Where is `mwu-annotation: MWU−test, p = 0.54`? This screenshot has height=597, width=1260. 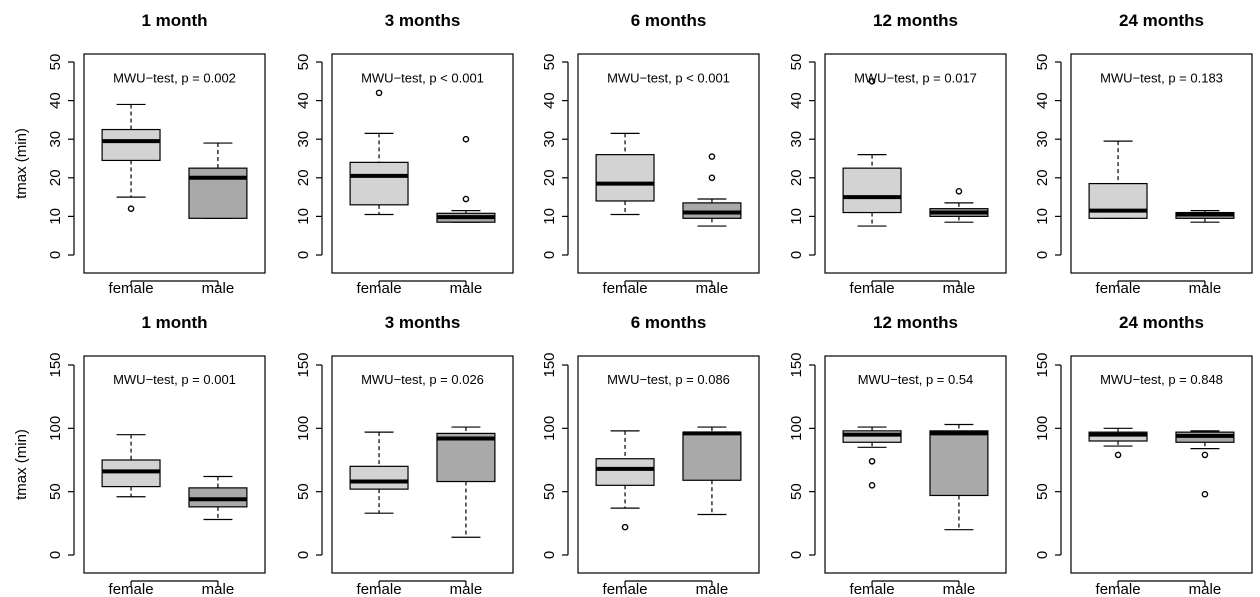
mwu-annotation: MWU−test, p = 0.54 is located at coordinates (916, 379).